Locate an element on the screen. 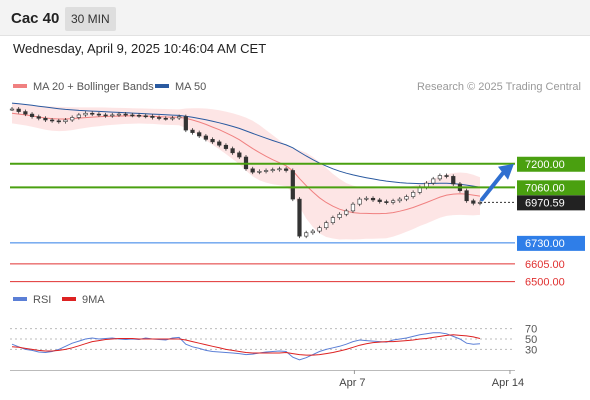 The width and height of the screenshot is (590, 400). current-price-label: 6970.59 is located at coordinates (545, 203).